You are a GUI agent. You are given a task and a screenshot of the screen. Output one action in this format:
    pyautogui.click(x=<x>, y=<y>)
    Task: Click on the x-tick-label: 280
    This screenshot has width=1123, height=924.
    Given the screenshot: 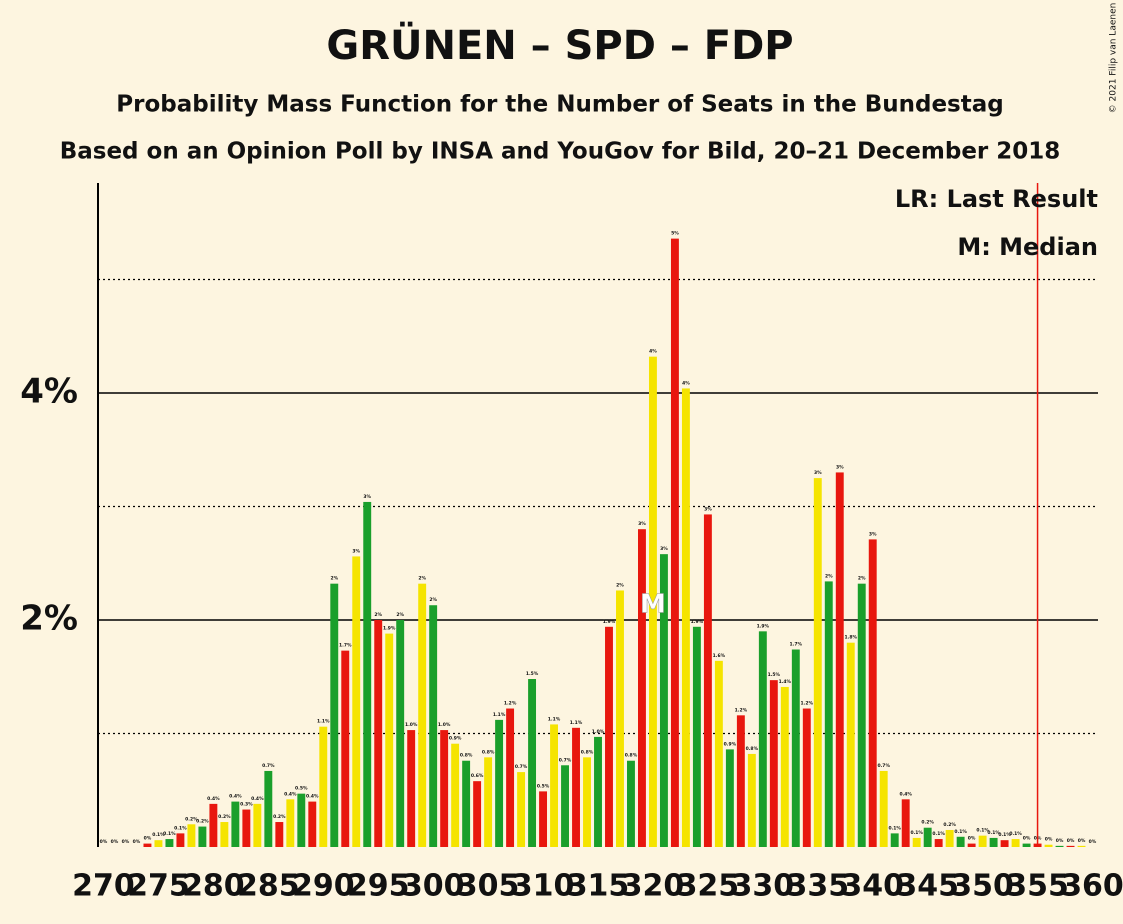 What is the action you would take?
    pyautogui.click(x=213, y=886)
    